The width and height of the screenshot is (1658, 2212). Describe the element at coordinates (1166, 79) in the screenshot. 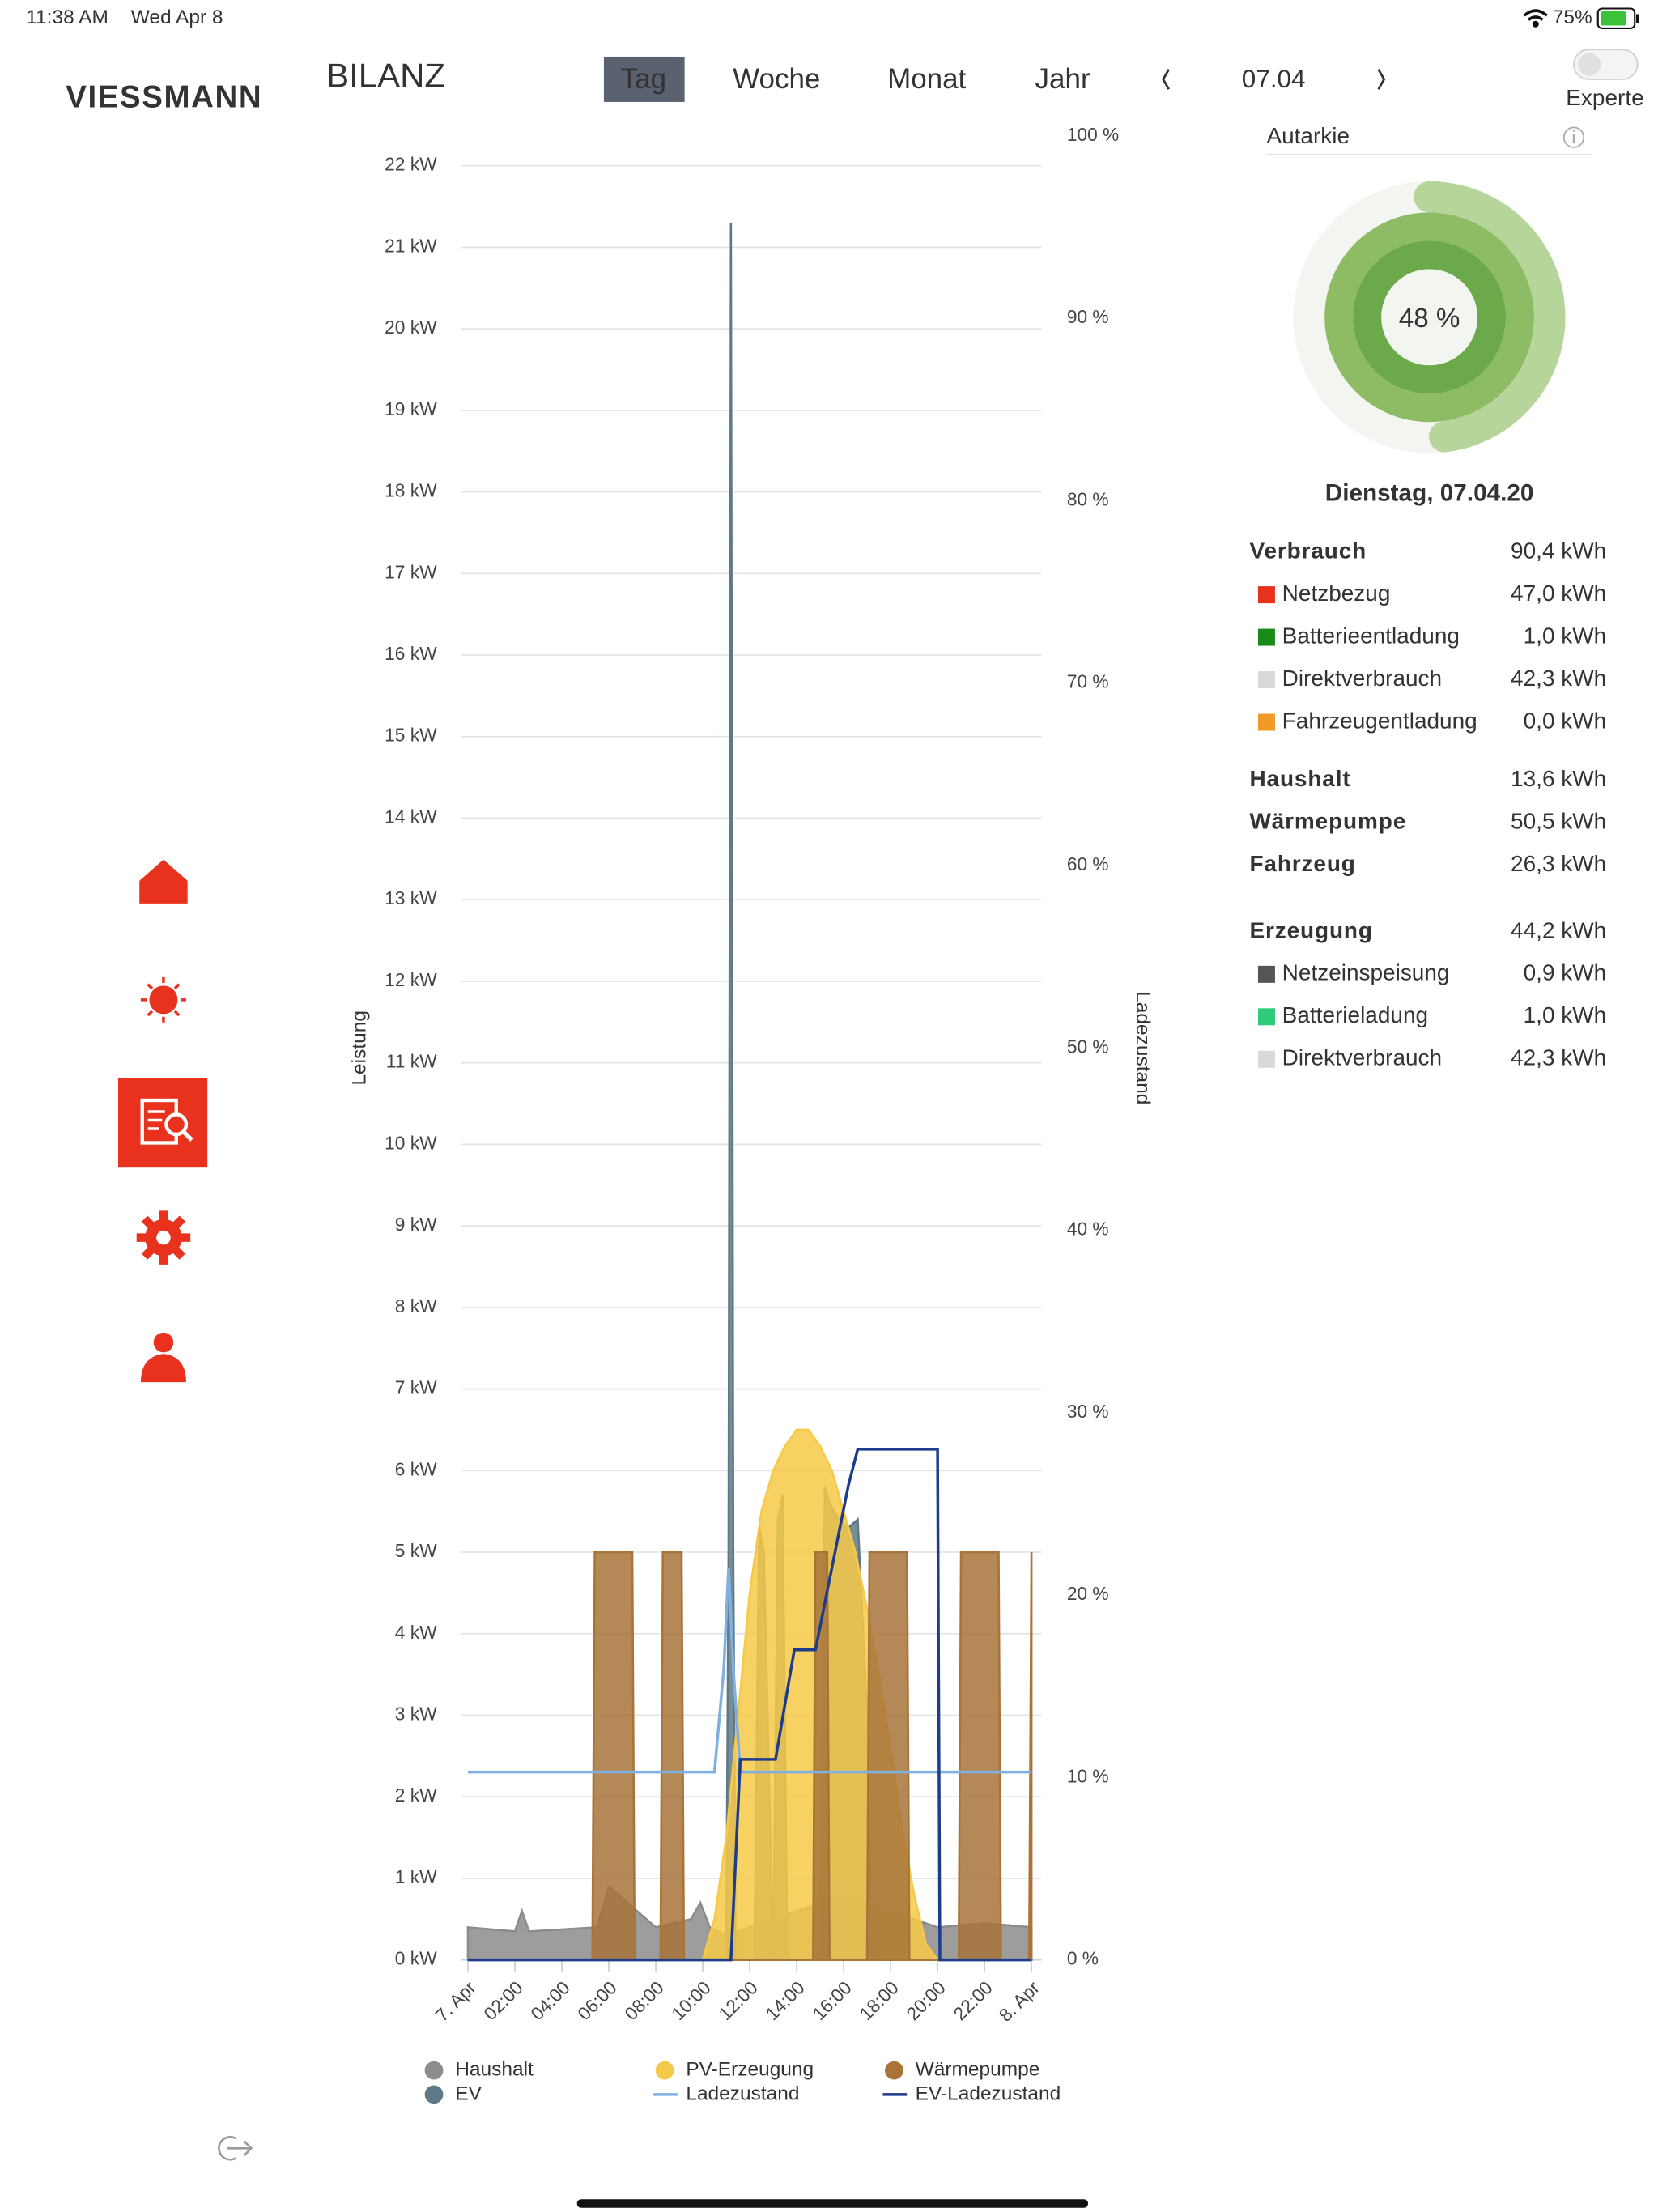

I see `prev-date` at that location.